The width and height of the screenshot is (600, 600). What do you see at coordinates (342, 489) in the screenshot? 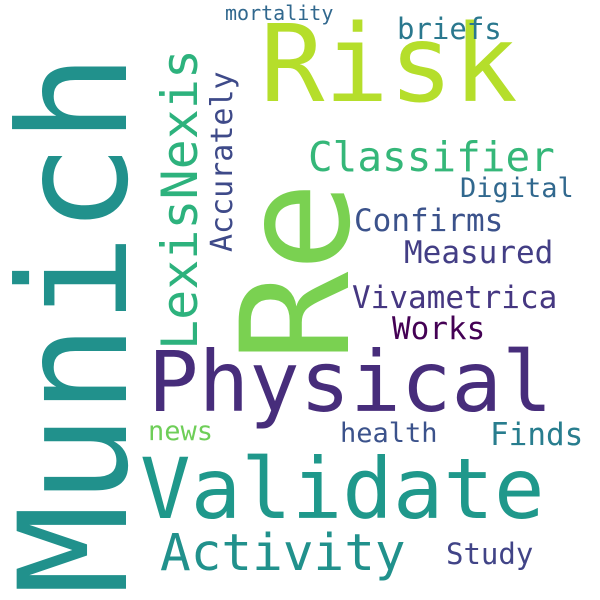
I see `word-validate: Validate` at bounding box center [342, 489].